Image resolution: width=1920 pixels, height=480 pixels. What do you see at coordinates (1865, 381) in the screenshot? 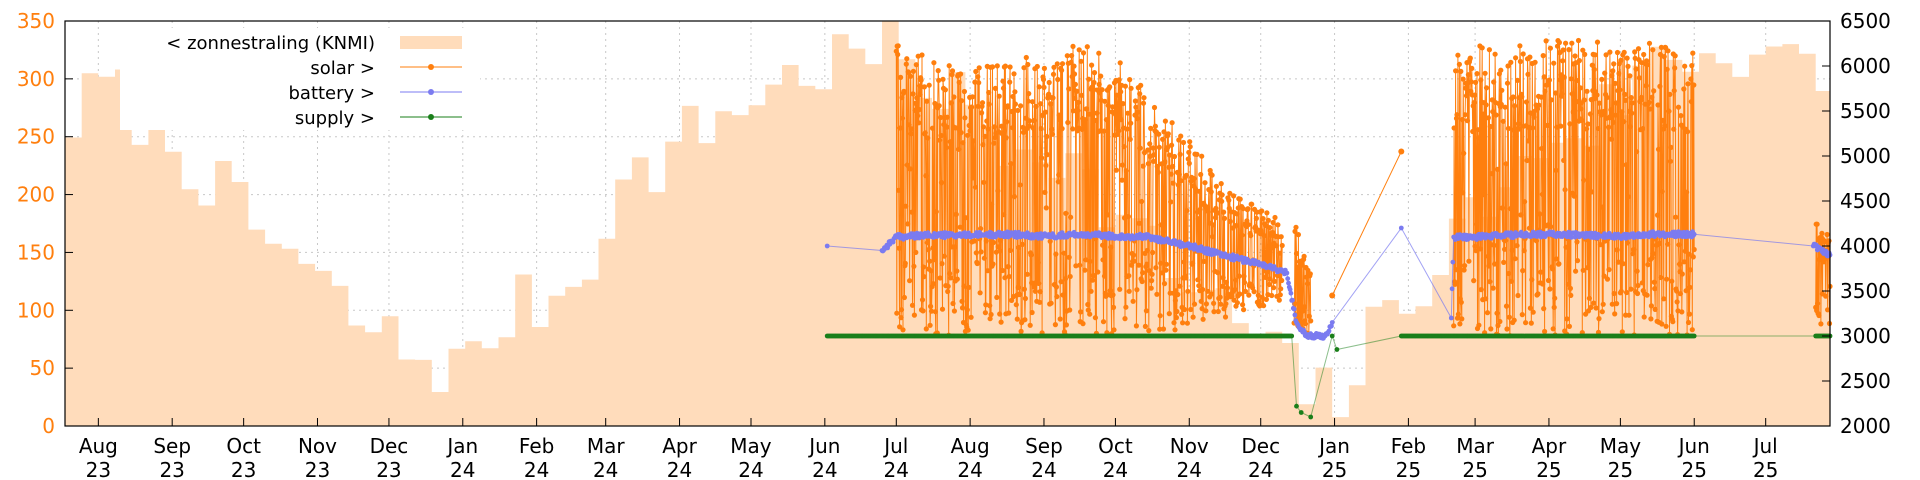
I see `tick-label-right: 2500` at bounding box center [1865, 381].